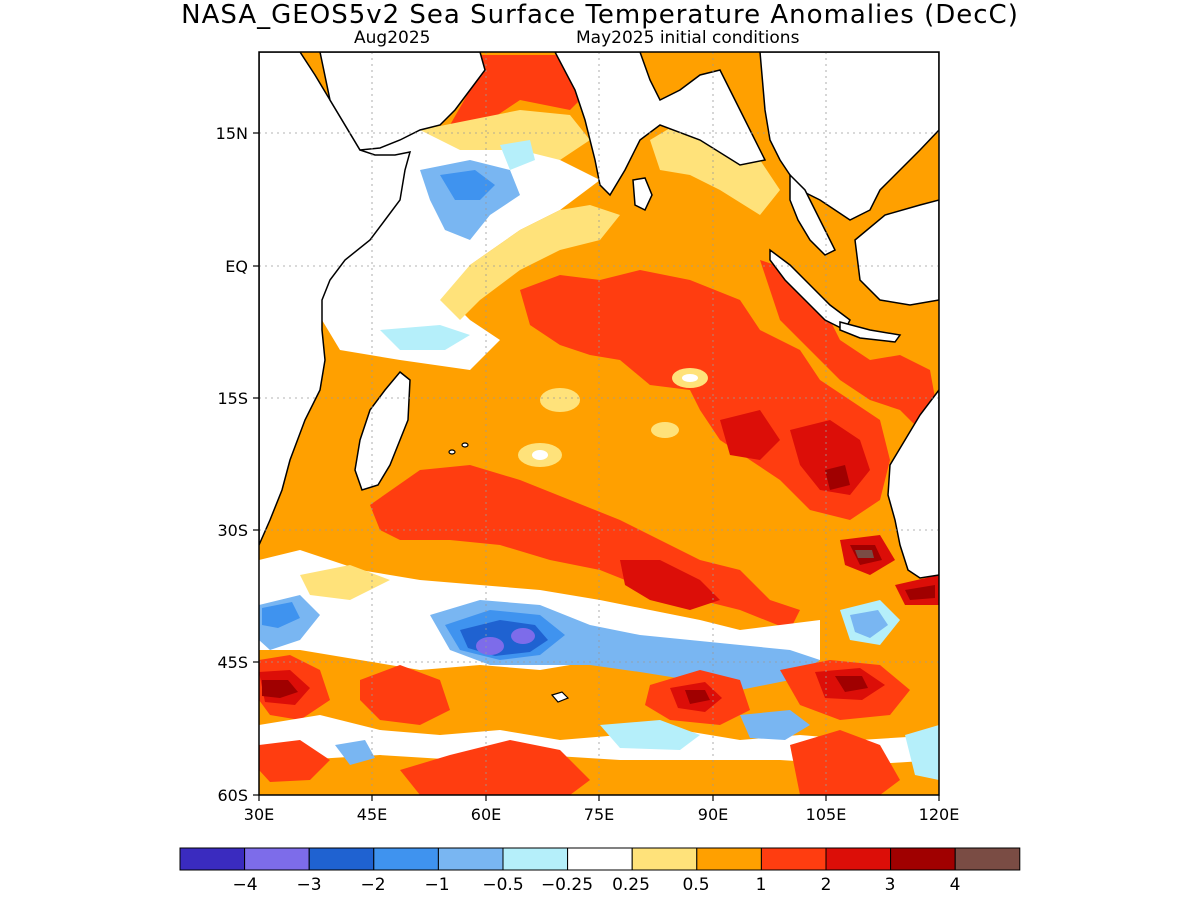 The height and width of the screenshot is (900, 1200). Describe the element at coordinates (869, 624) in the screenshot. I see `anomaly-zone-blue-southeast` at that location.